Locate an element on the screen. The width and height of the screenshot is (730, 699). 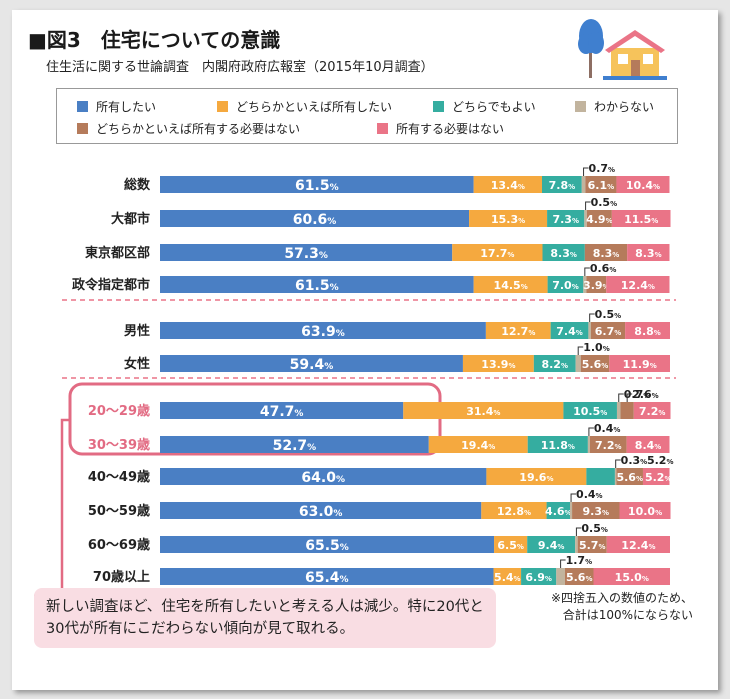
data-label: 6.7% is located at coordinates (608, 331).